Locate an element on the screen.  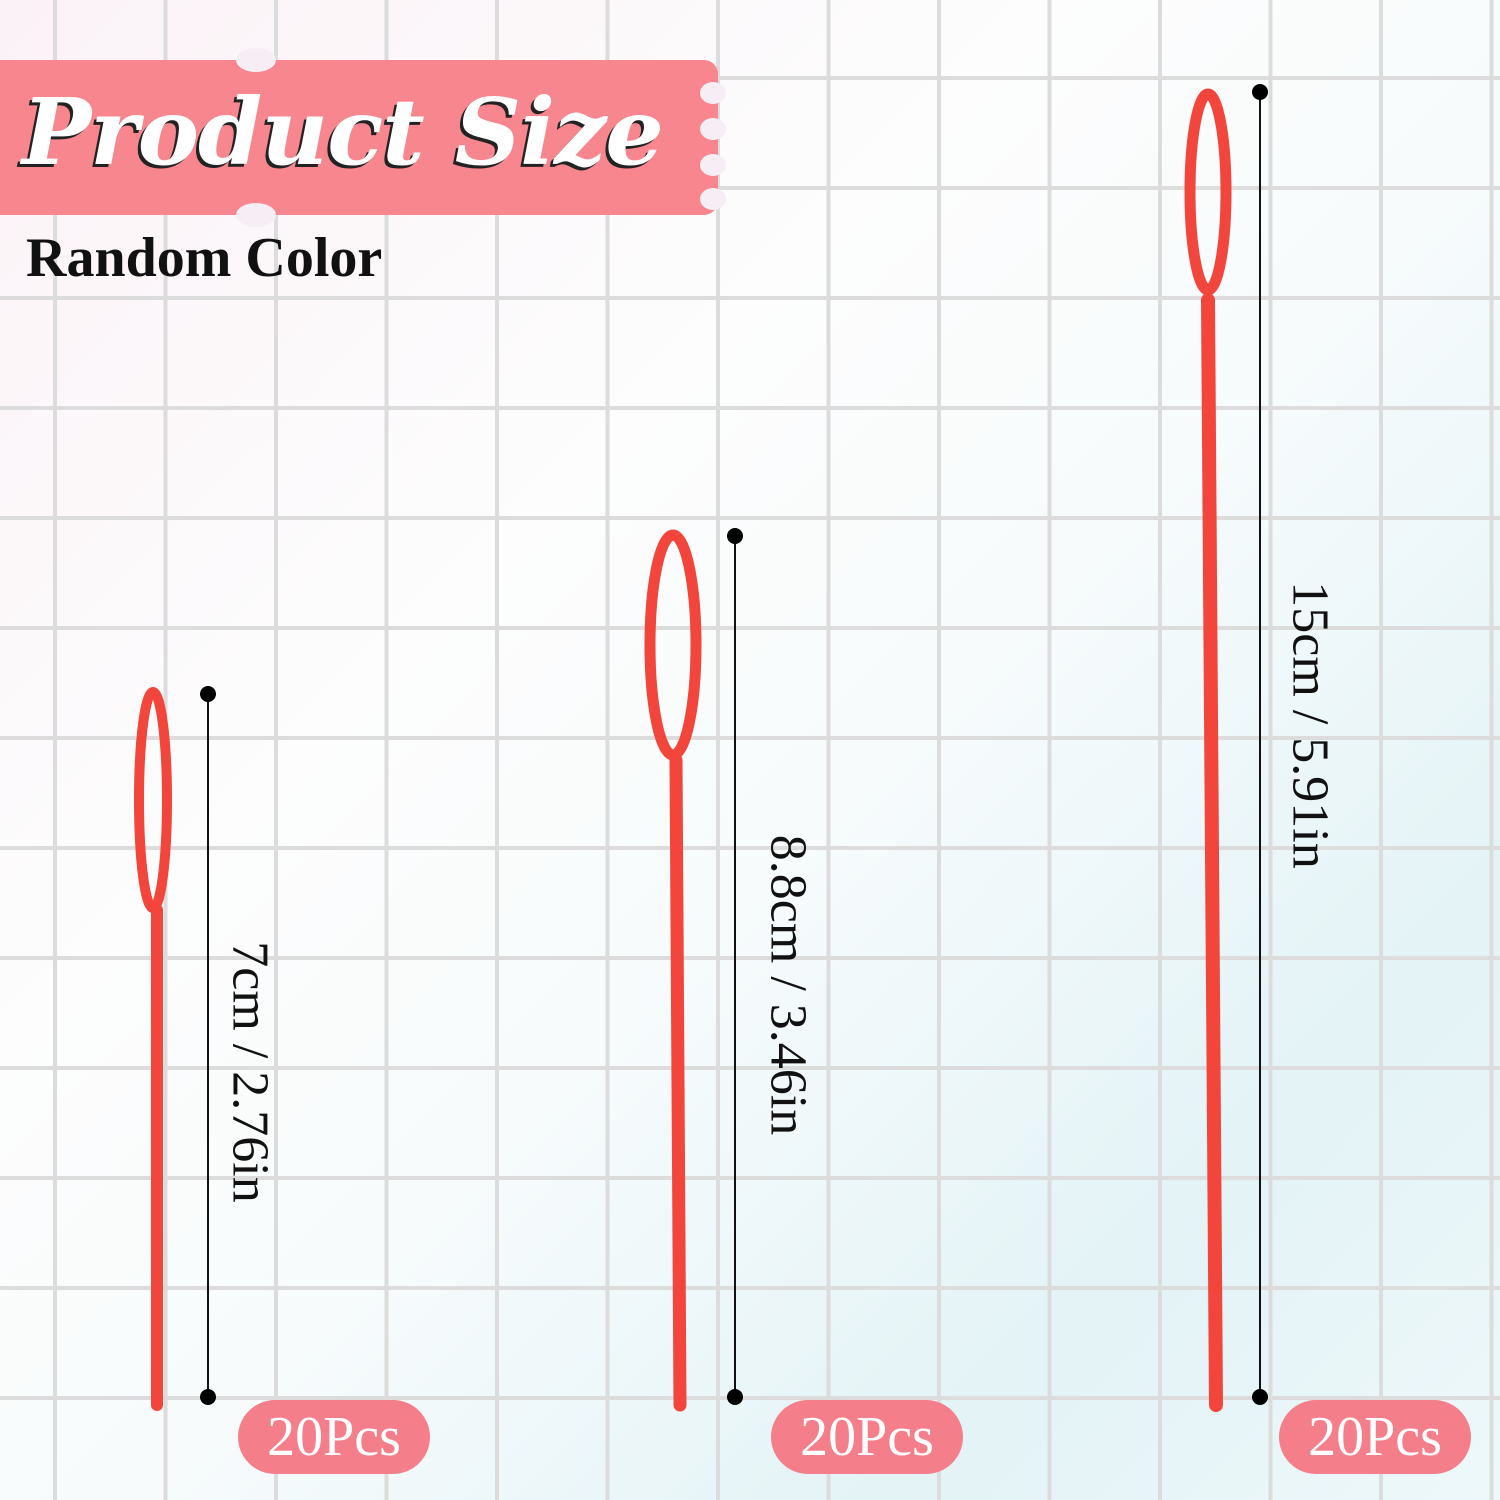
measure-line-small is located at coordinates (208, 1045).